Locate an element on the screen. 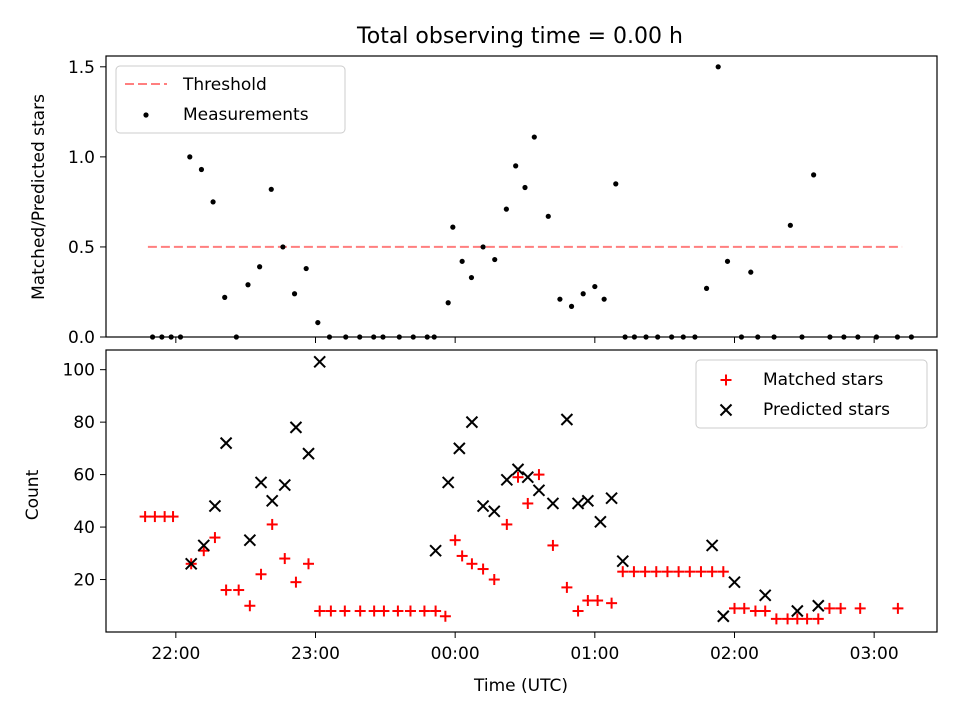 This screenshot has height=720, width=960. bottom-legend: Matched stars Predicted stars is located at coordinates (811, 394).